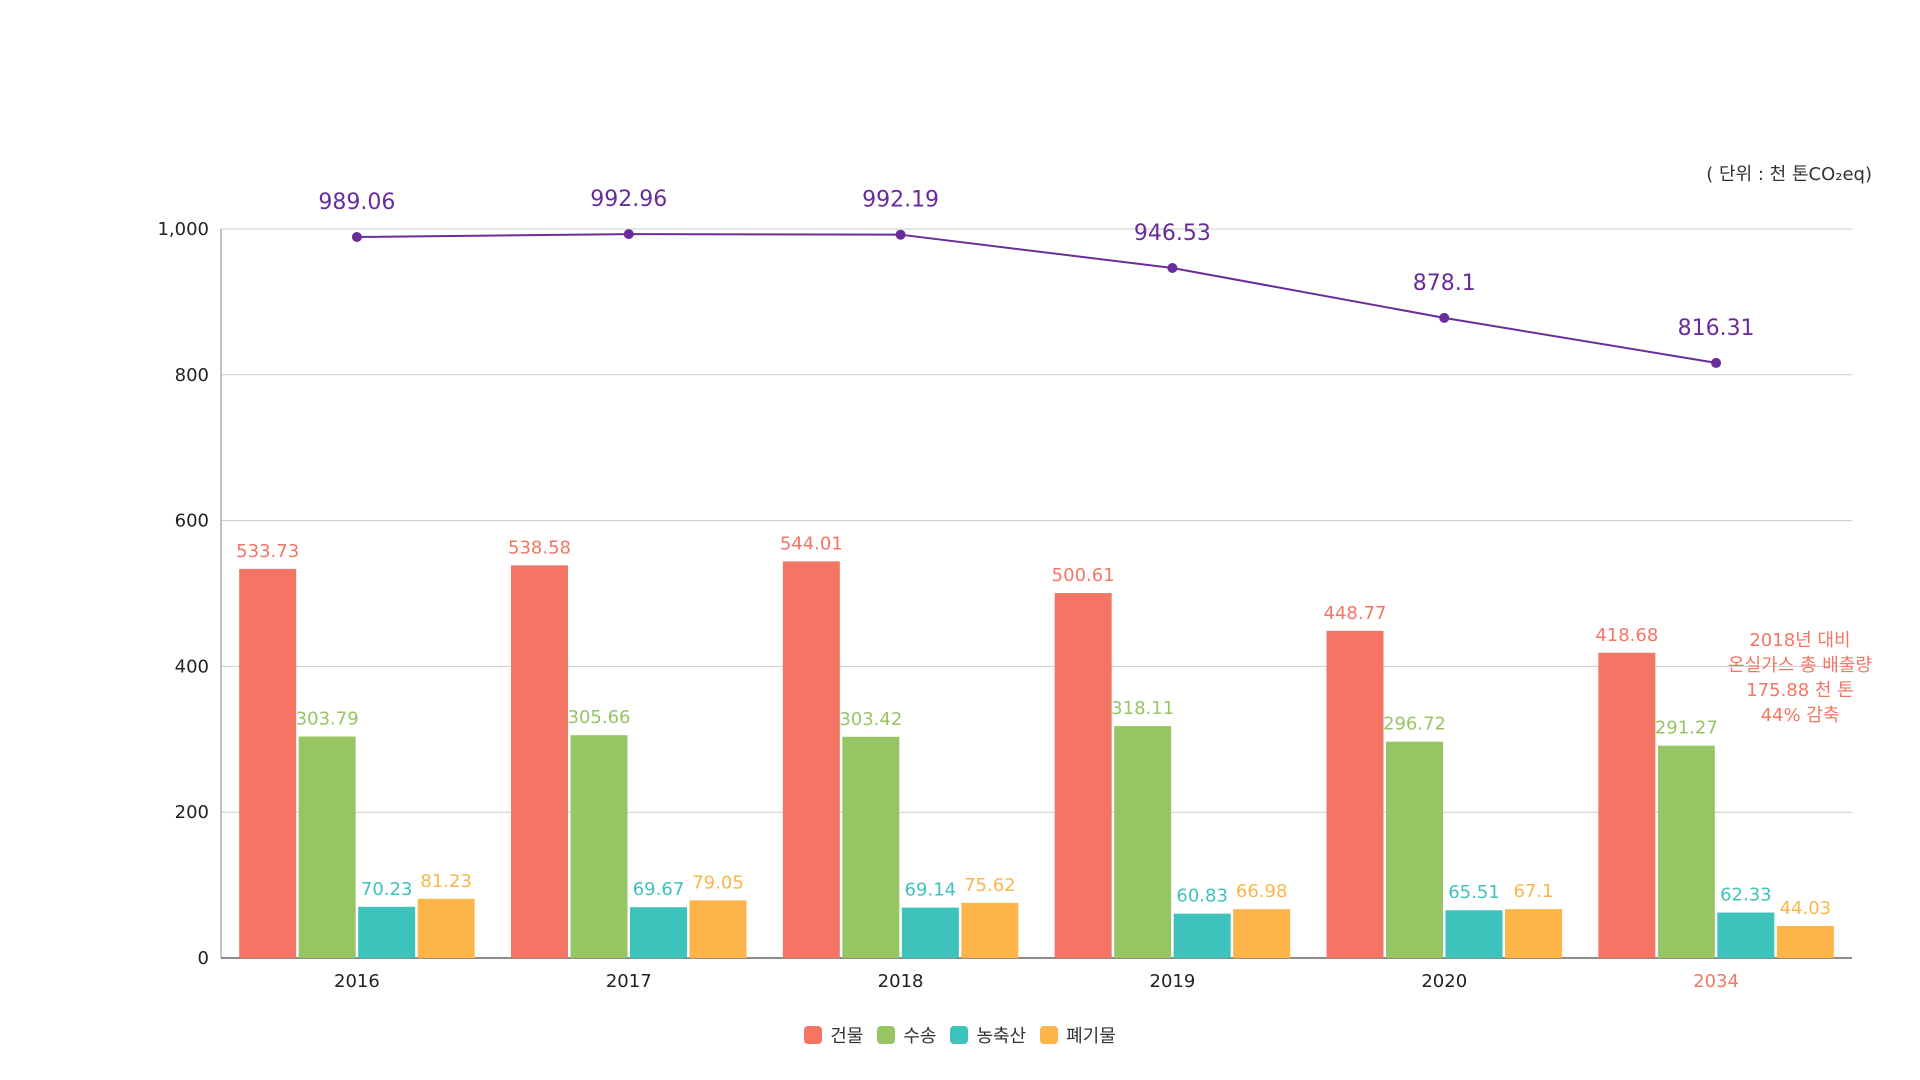 This screenshot has width=1920, height=1080. What do you see at coordinates (629, 981) in the screenshot?
I see `x-tick-label: 2017` at bounding box center [629, 981].